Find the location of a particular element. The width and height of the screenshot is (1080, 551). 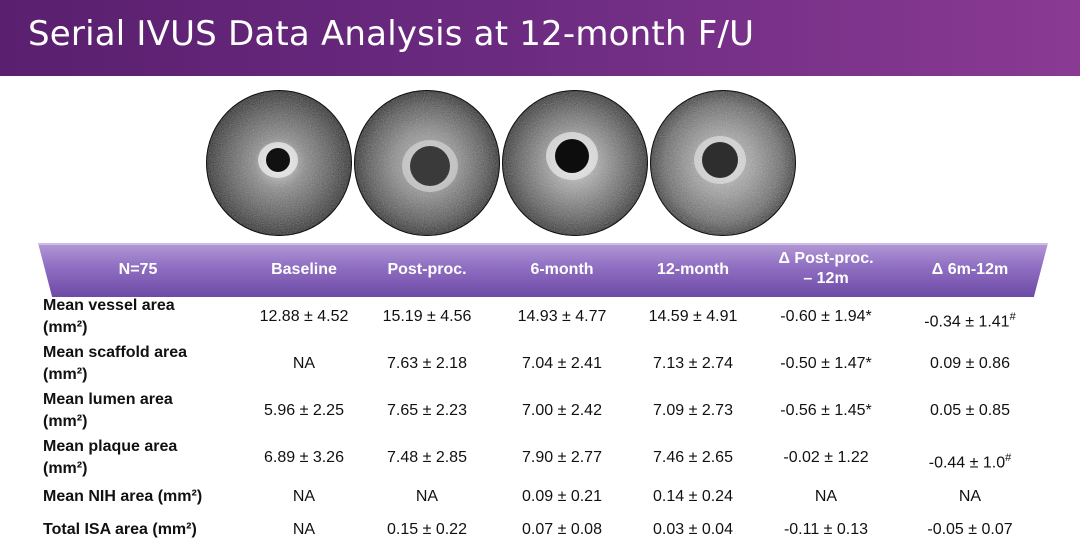

row-label-line1: Mean plaque area is located at coordinates (110, 446).